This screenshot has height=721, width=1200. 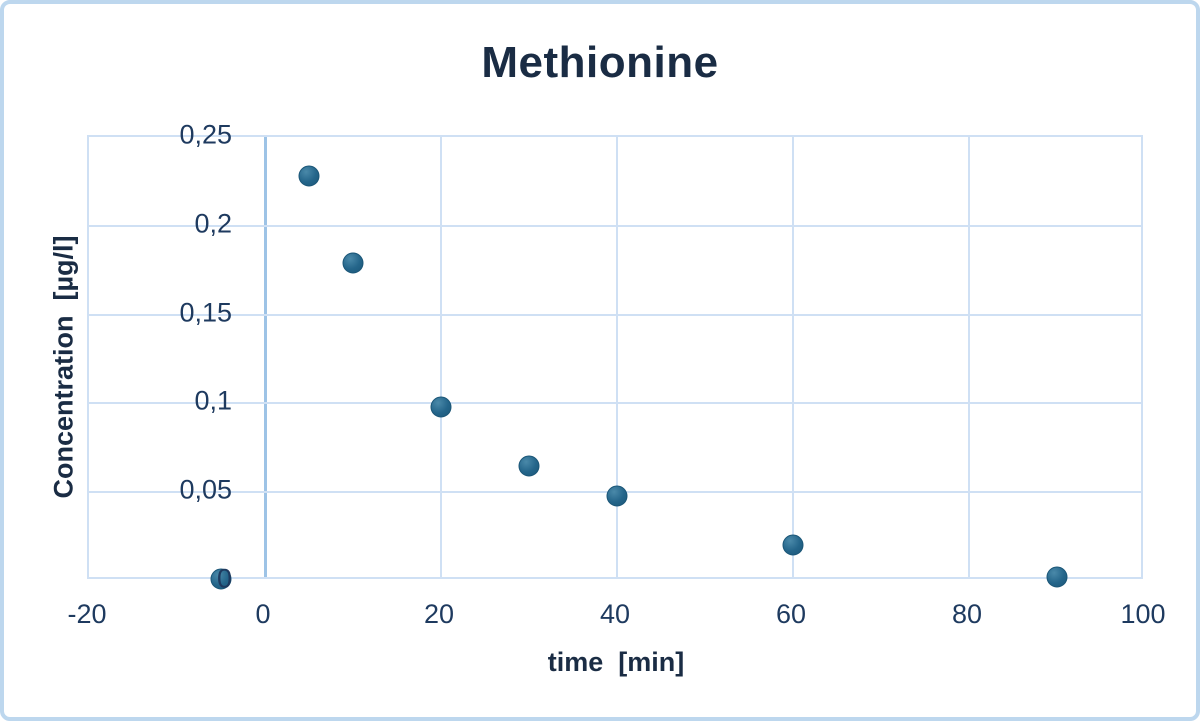 I want to click on x-axis-title: time [min], so click(x=616, y=662).